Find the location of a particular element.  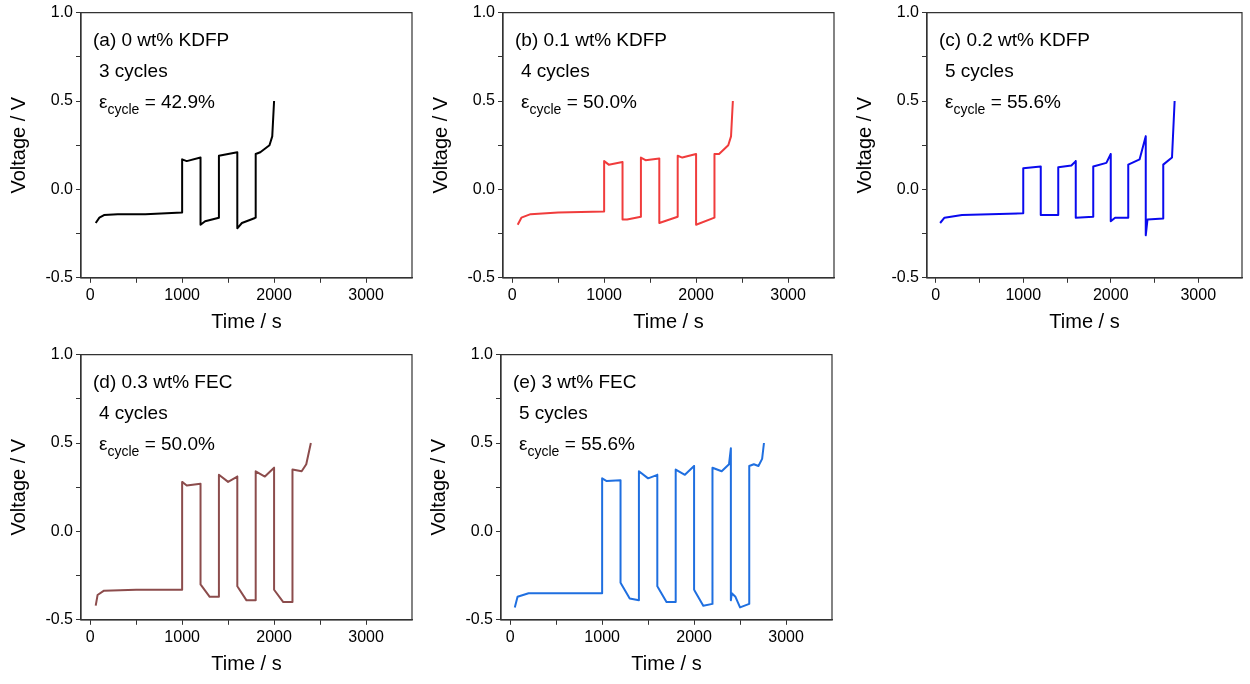

annotation: (e) 3 wt% FEC is located at coordinates (575, 381).